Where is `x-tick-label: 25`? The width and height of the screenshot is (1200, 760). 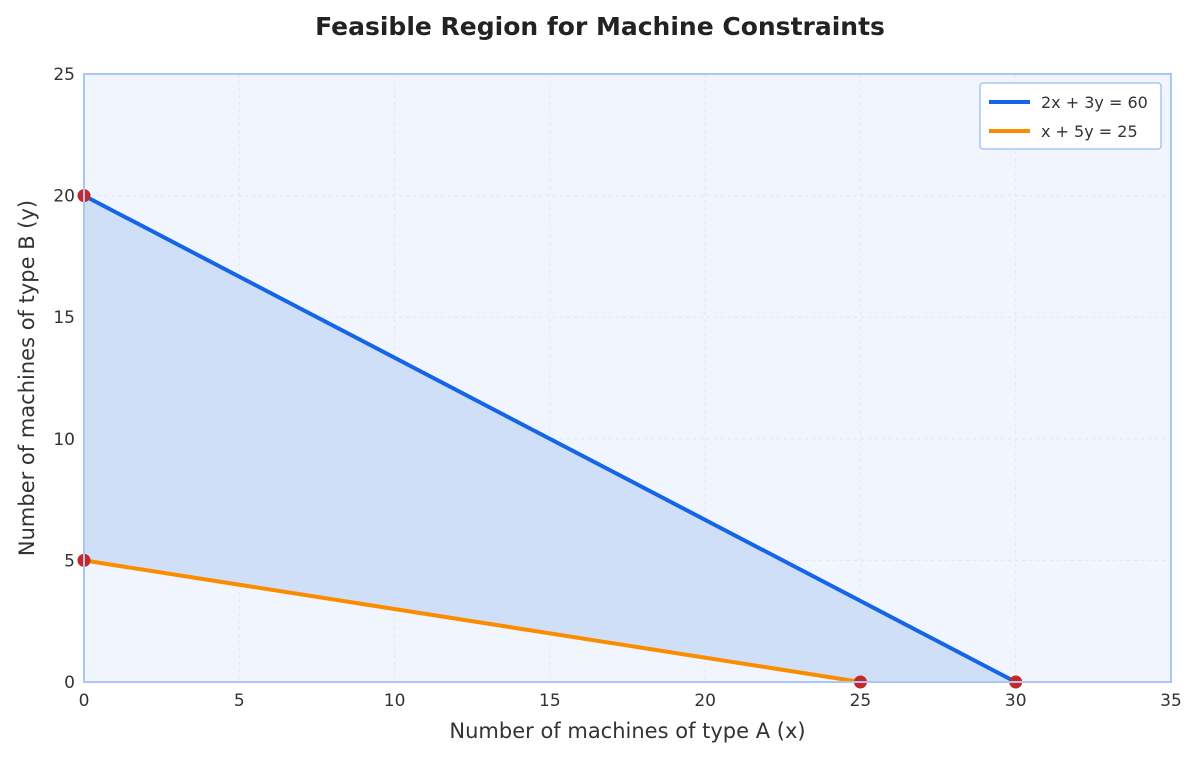 x-tick-label: 25 is located at coordinates (861, 701).